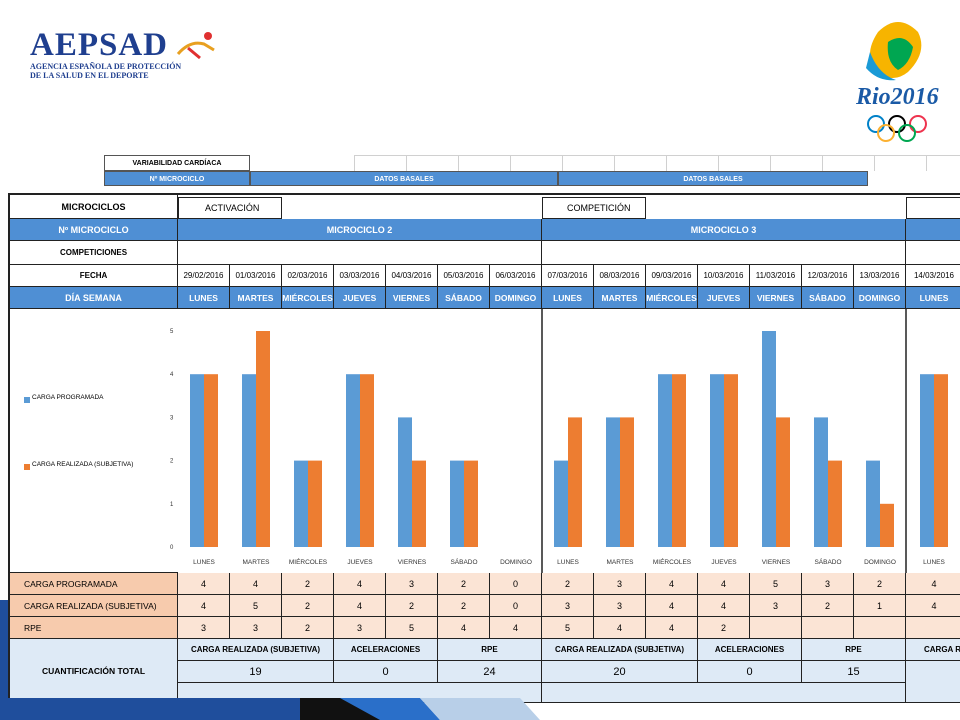 The height and width of the screenshot is (720, 960). I want to click on date-cell: 05/03/2016, so click(464, 276).